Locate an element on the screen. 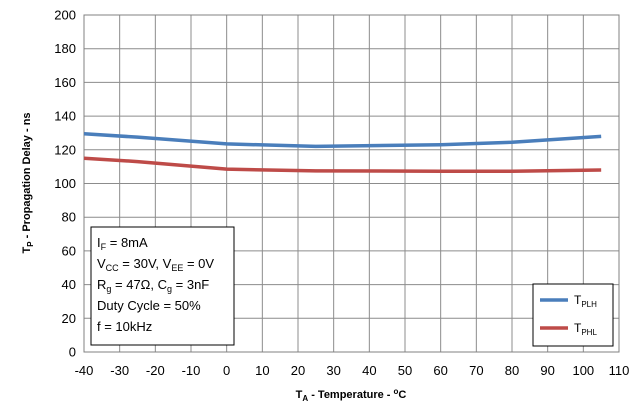 The image size is (644, 408). x-tick-label: 60 is located at coordinates (440, 370).